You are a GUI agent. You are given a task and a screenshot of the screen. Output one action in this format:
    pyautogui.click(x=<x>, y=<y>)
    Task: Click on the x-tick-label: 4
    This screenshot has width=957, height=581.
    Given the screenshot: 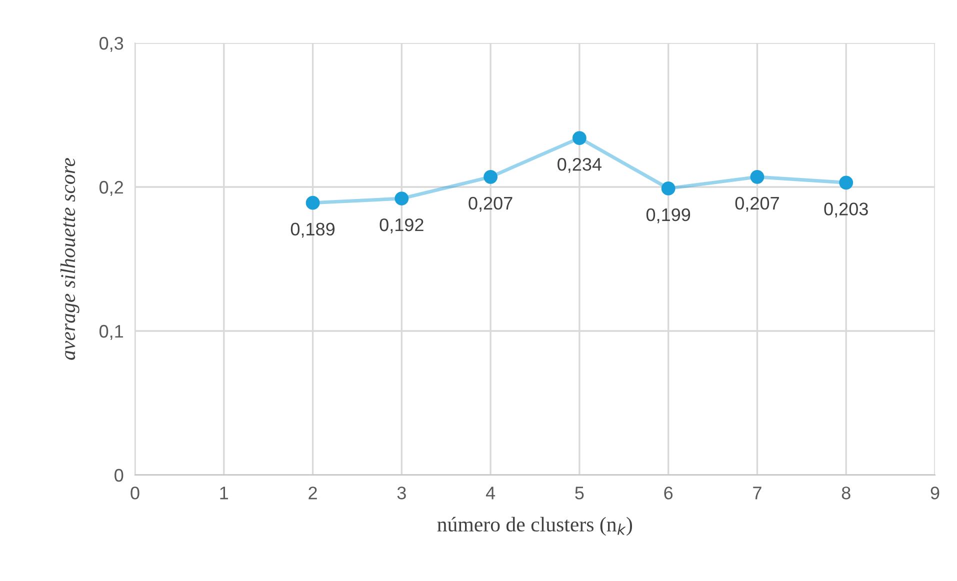 What is the action you would take?
    pyautogui.click(x=491, y=493)
    